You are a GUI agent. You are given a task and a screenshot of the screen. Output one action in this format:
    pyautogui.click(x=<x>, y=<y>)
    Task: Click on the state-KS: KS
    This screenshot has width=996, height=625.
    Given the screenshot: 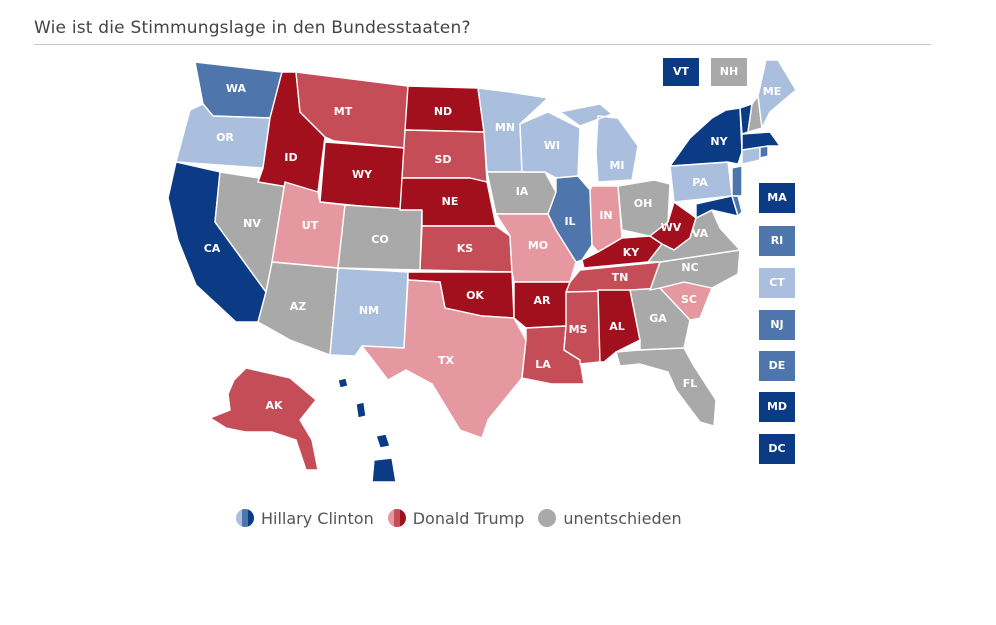 What is the action you would take?
    pyautogui.click(x=466, y=249)
    